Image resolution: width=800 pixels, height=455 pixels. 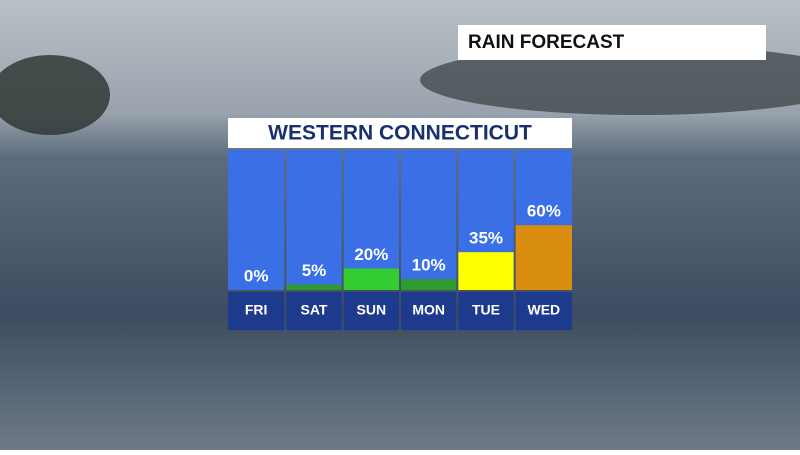 I want to click on value-label: 20%, so click(x=371, y=254).